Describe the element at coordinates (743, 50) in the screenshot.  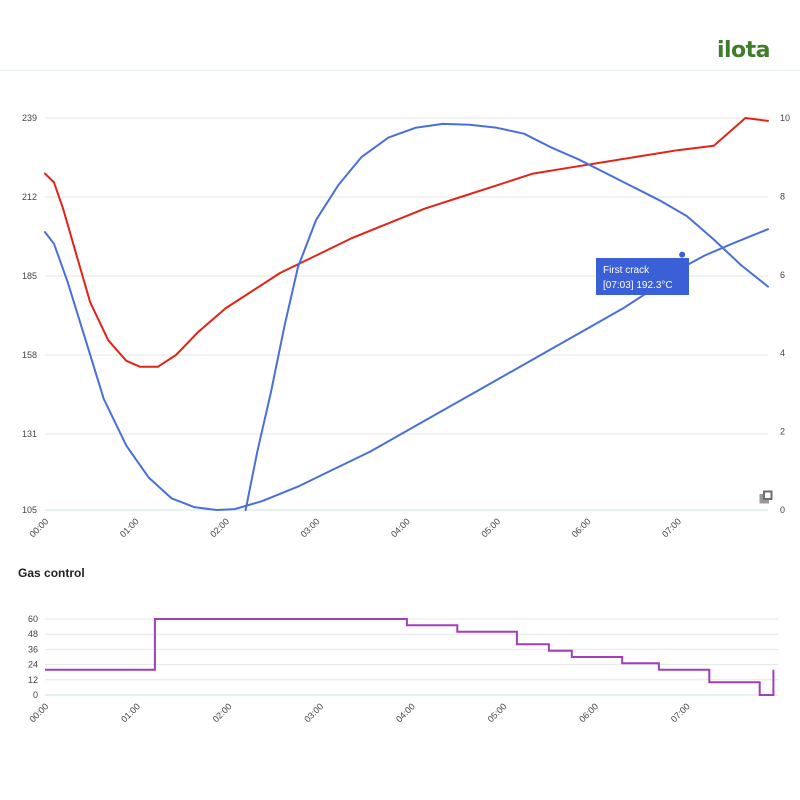
I see `brand-logo: ilota` at that location.